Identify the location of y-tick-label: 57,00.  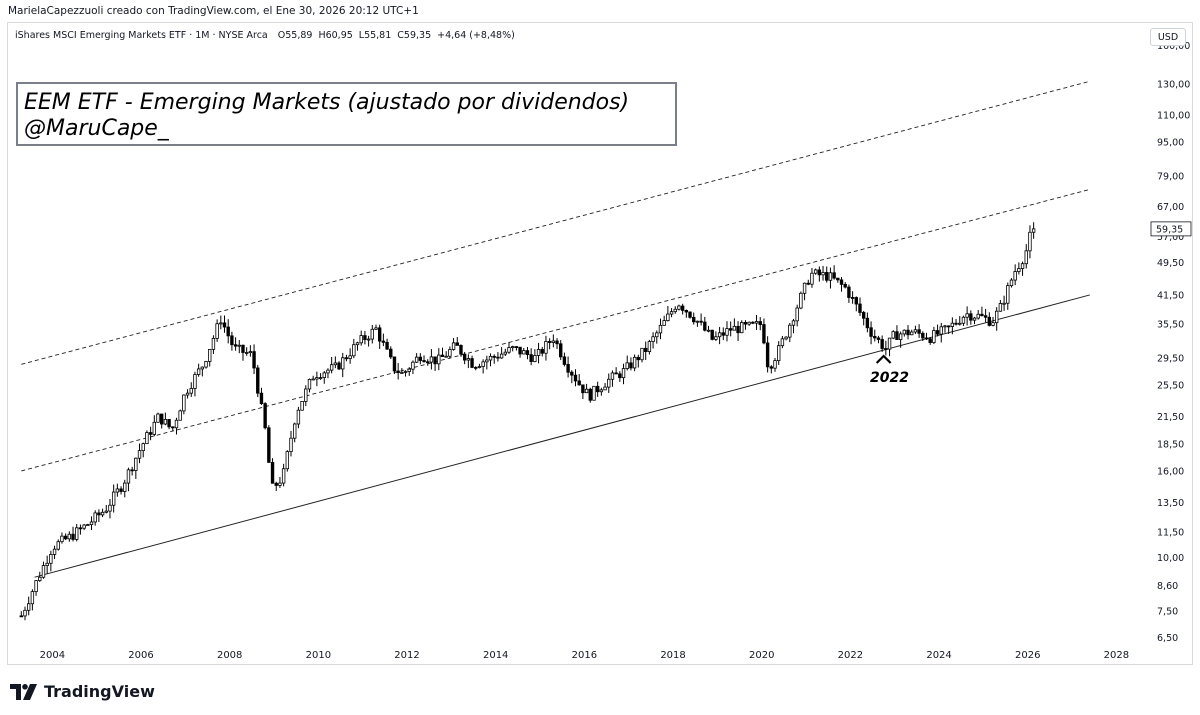
(1170, 237).